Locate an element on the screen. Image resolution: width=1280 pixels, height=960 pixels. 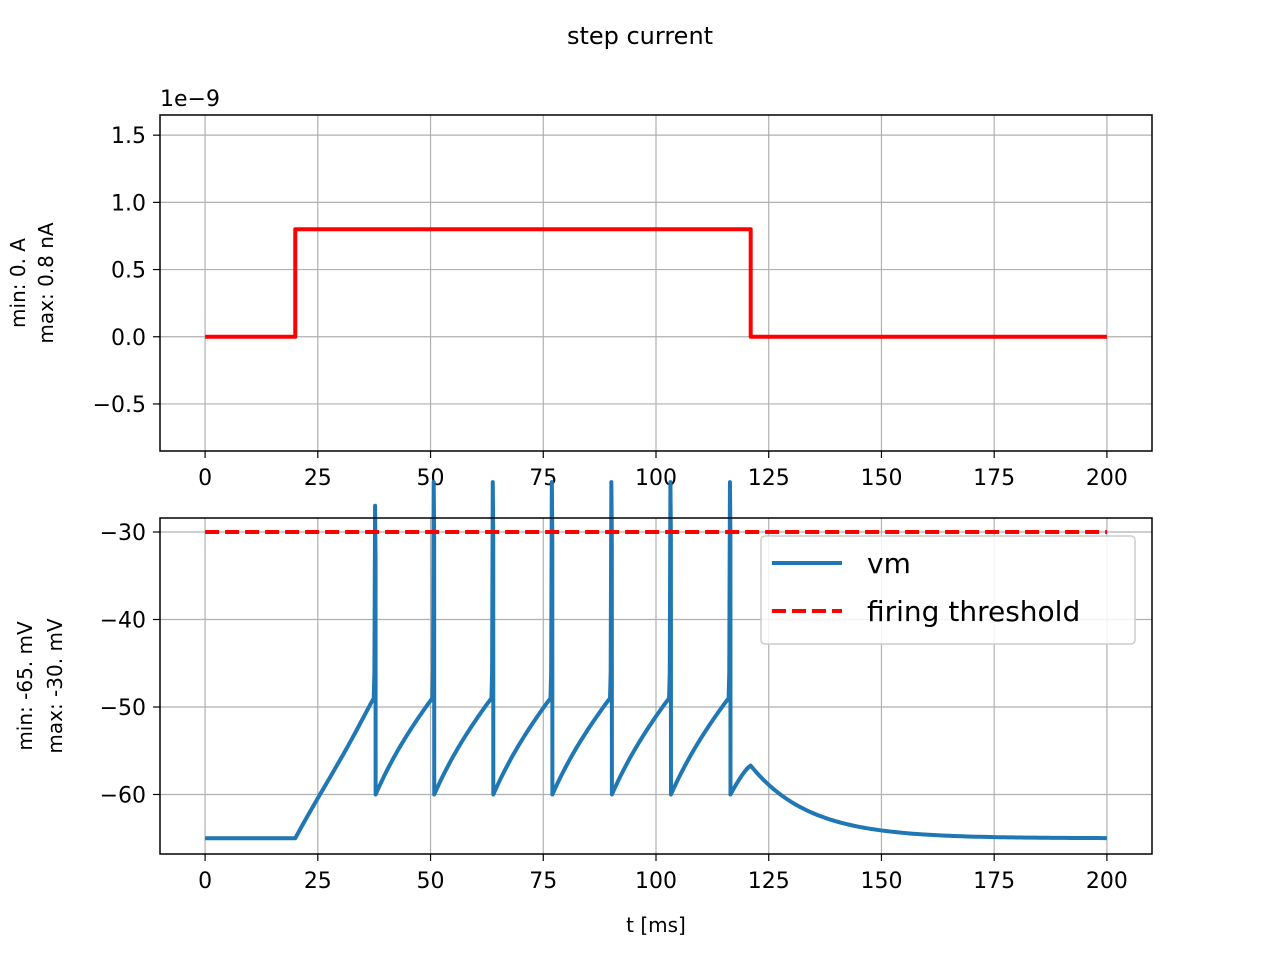
vm-x-tick-label: 50 is located at coordinates (431, 881).